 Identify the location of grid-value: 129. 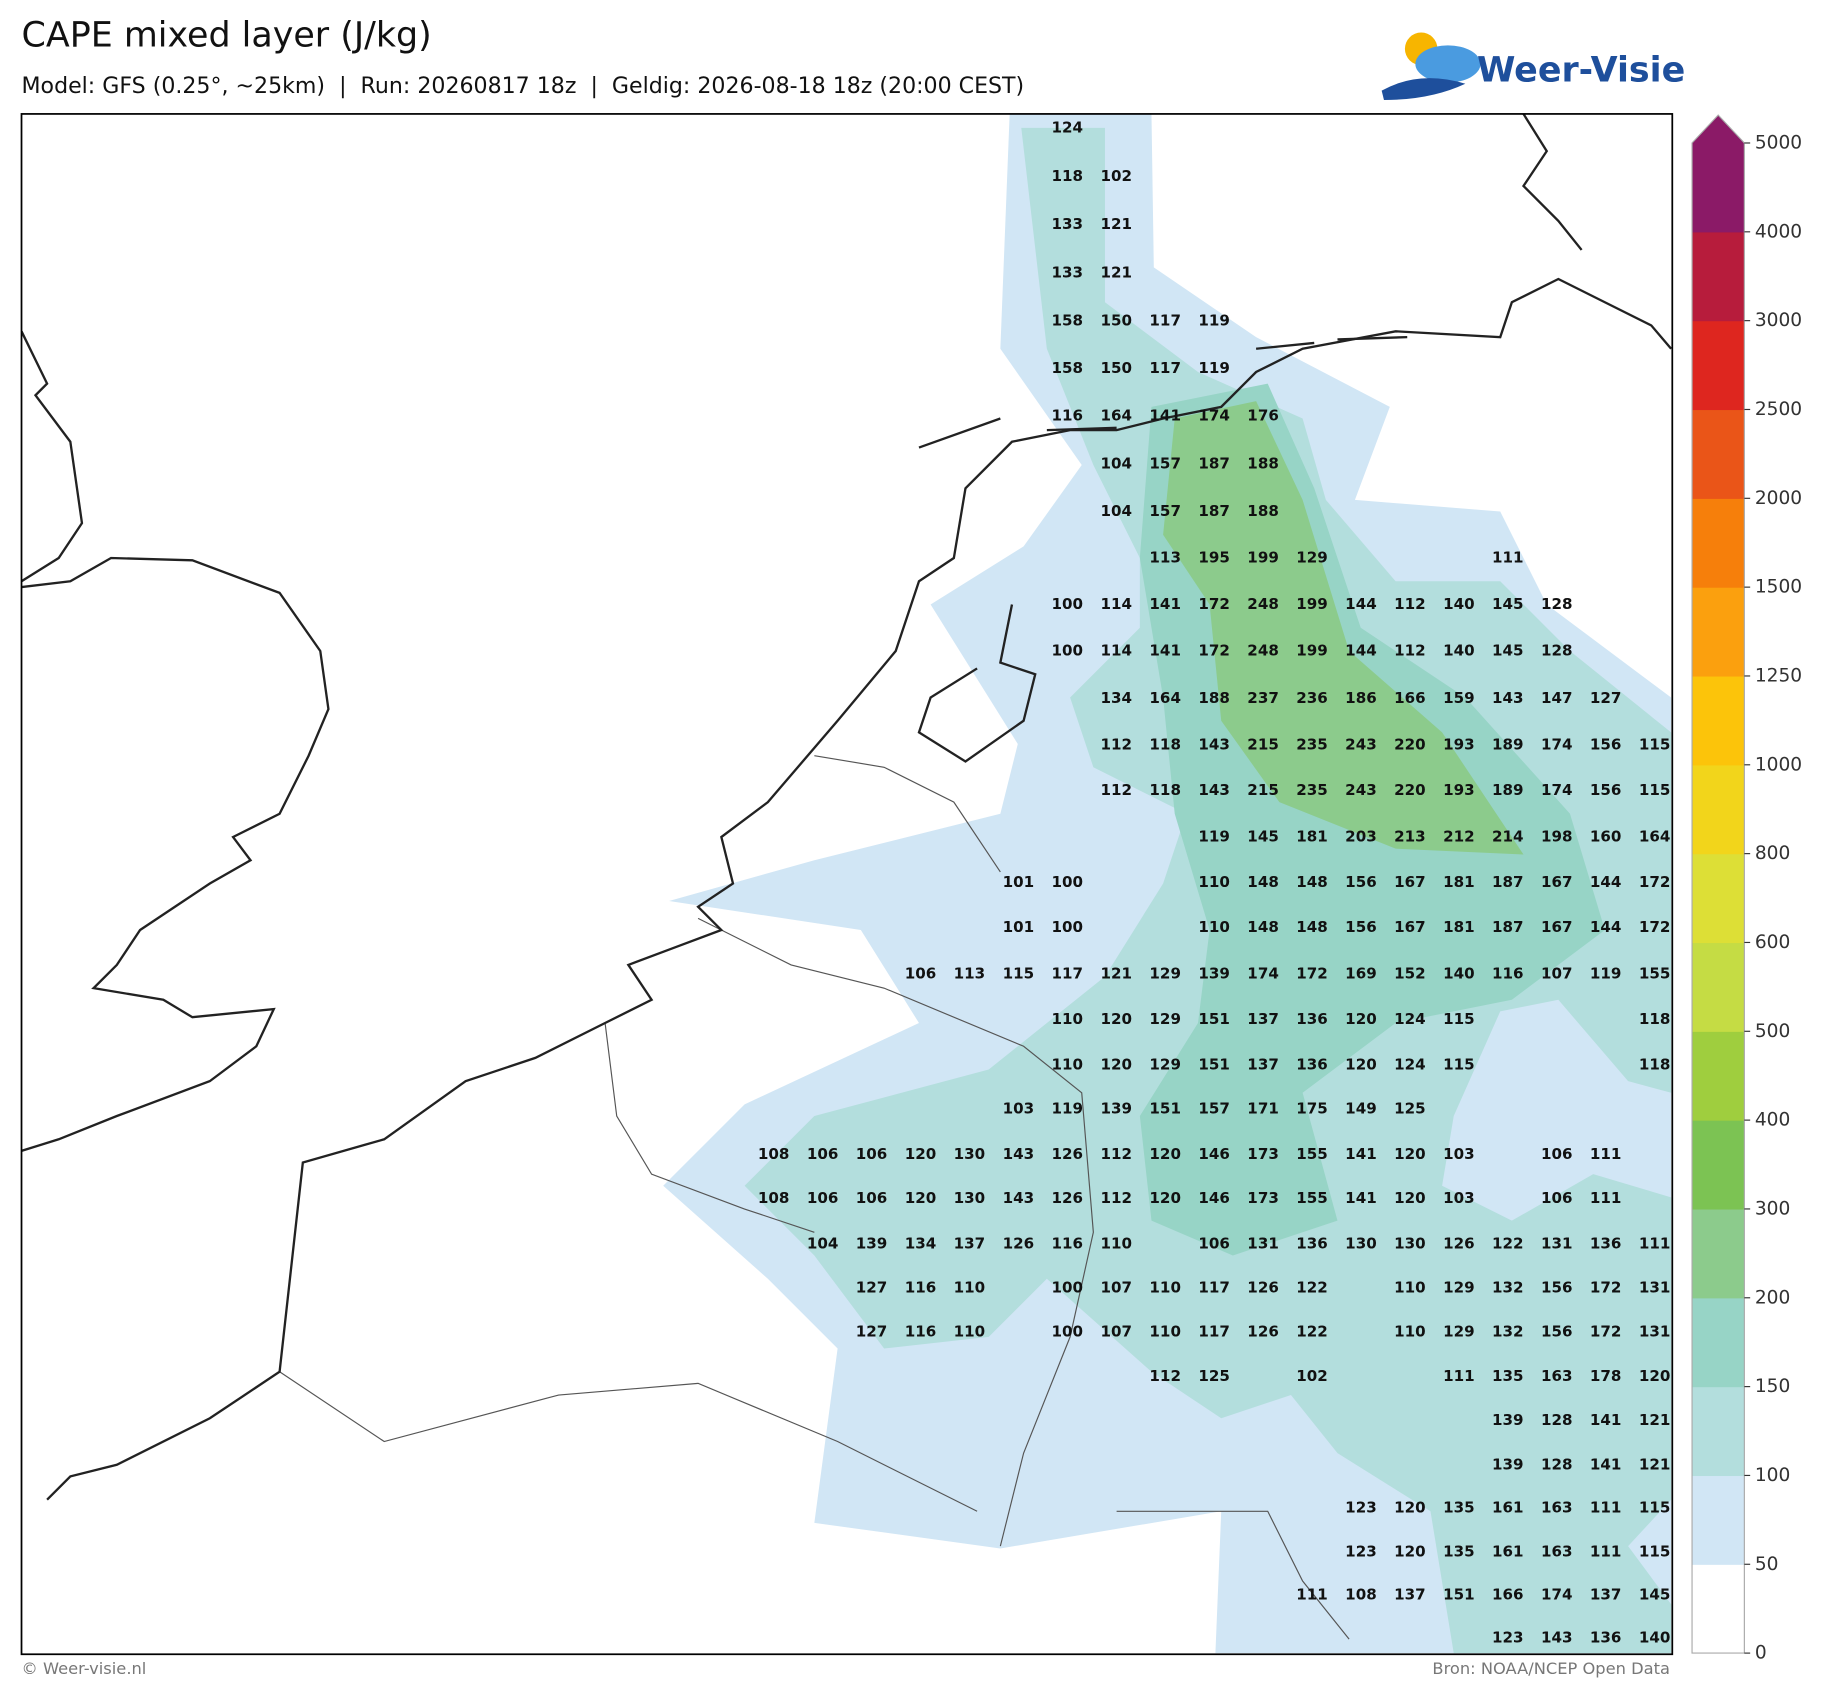
(1459, 1288).